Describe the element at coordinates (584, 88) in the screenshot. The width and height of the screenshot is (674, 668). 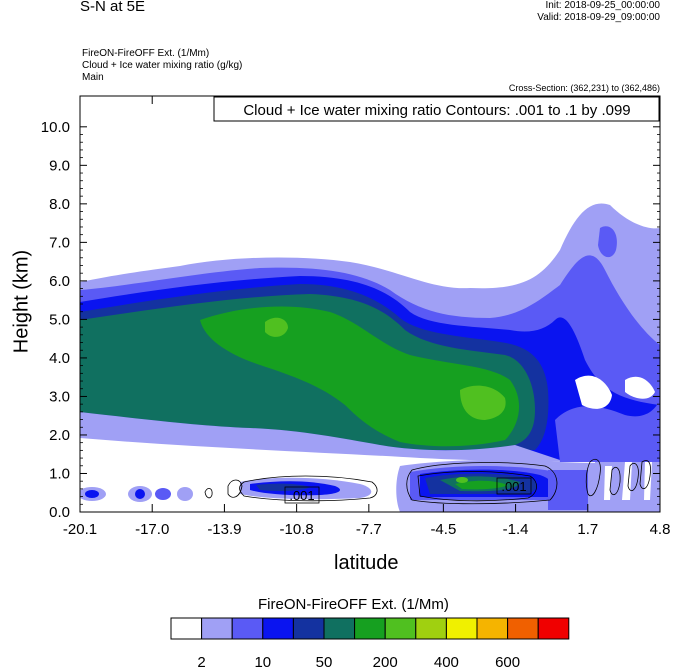
I see `cross-section-label: Cross-Section: (362,231) to (362,486)` at that location.